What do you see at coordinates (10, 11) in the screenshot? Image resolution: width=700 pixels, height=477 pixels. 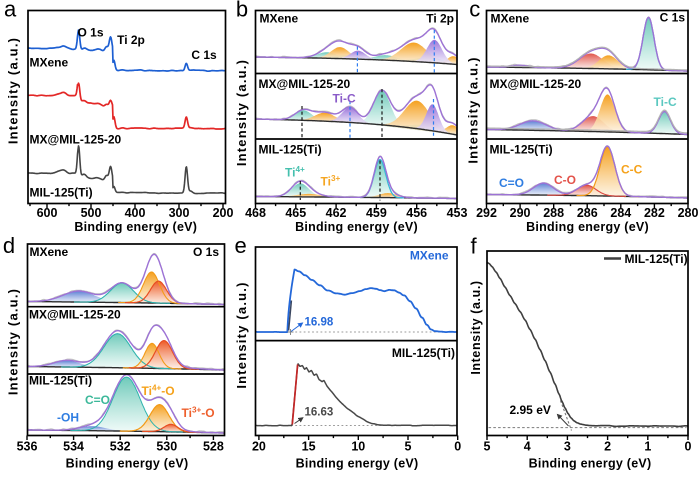 I see `svg-text: a` at bounding box center [10, 11].